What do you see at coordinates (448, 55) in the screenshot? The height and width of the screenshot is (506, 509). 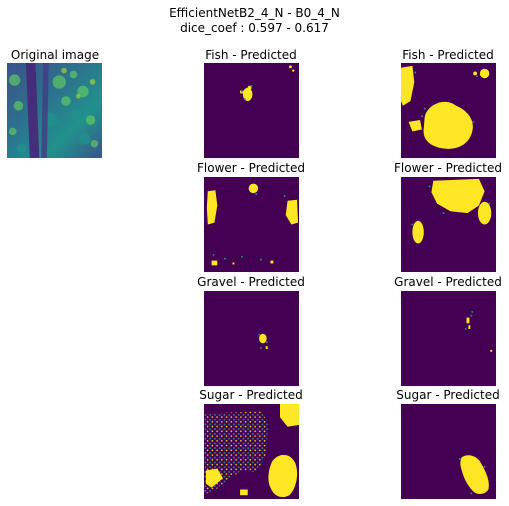 I see `panel-title-fish-b: Fish - Predicted` at bounding box center [448, 55].